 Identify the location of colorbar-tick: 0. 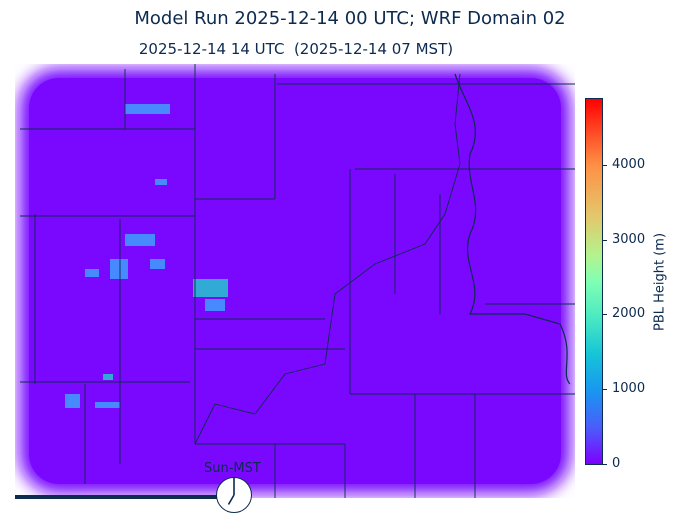
(611, 463).